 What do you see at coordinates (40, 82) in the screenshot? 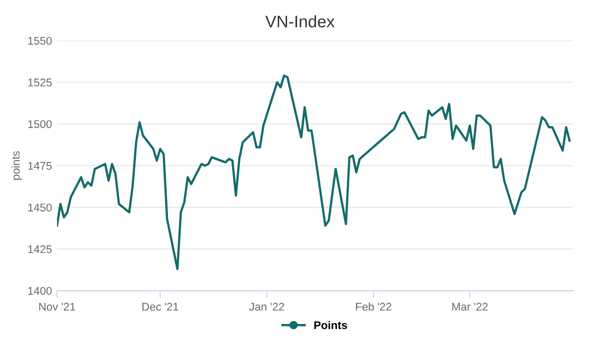
I see `y-tick-label: 1525` at bounding box center [40, 82].